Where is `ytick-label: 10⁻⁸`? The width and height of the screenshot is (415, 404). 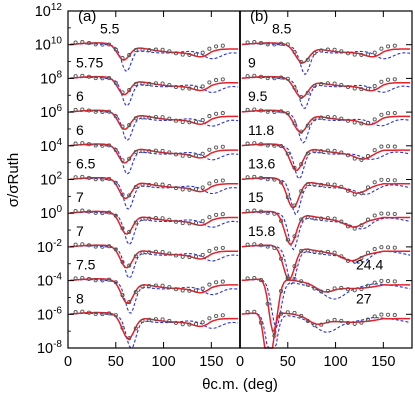
ytick-label: 10⁻⁸ is located at coordinates (49, 348).